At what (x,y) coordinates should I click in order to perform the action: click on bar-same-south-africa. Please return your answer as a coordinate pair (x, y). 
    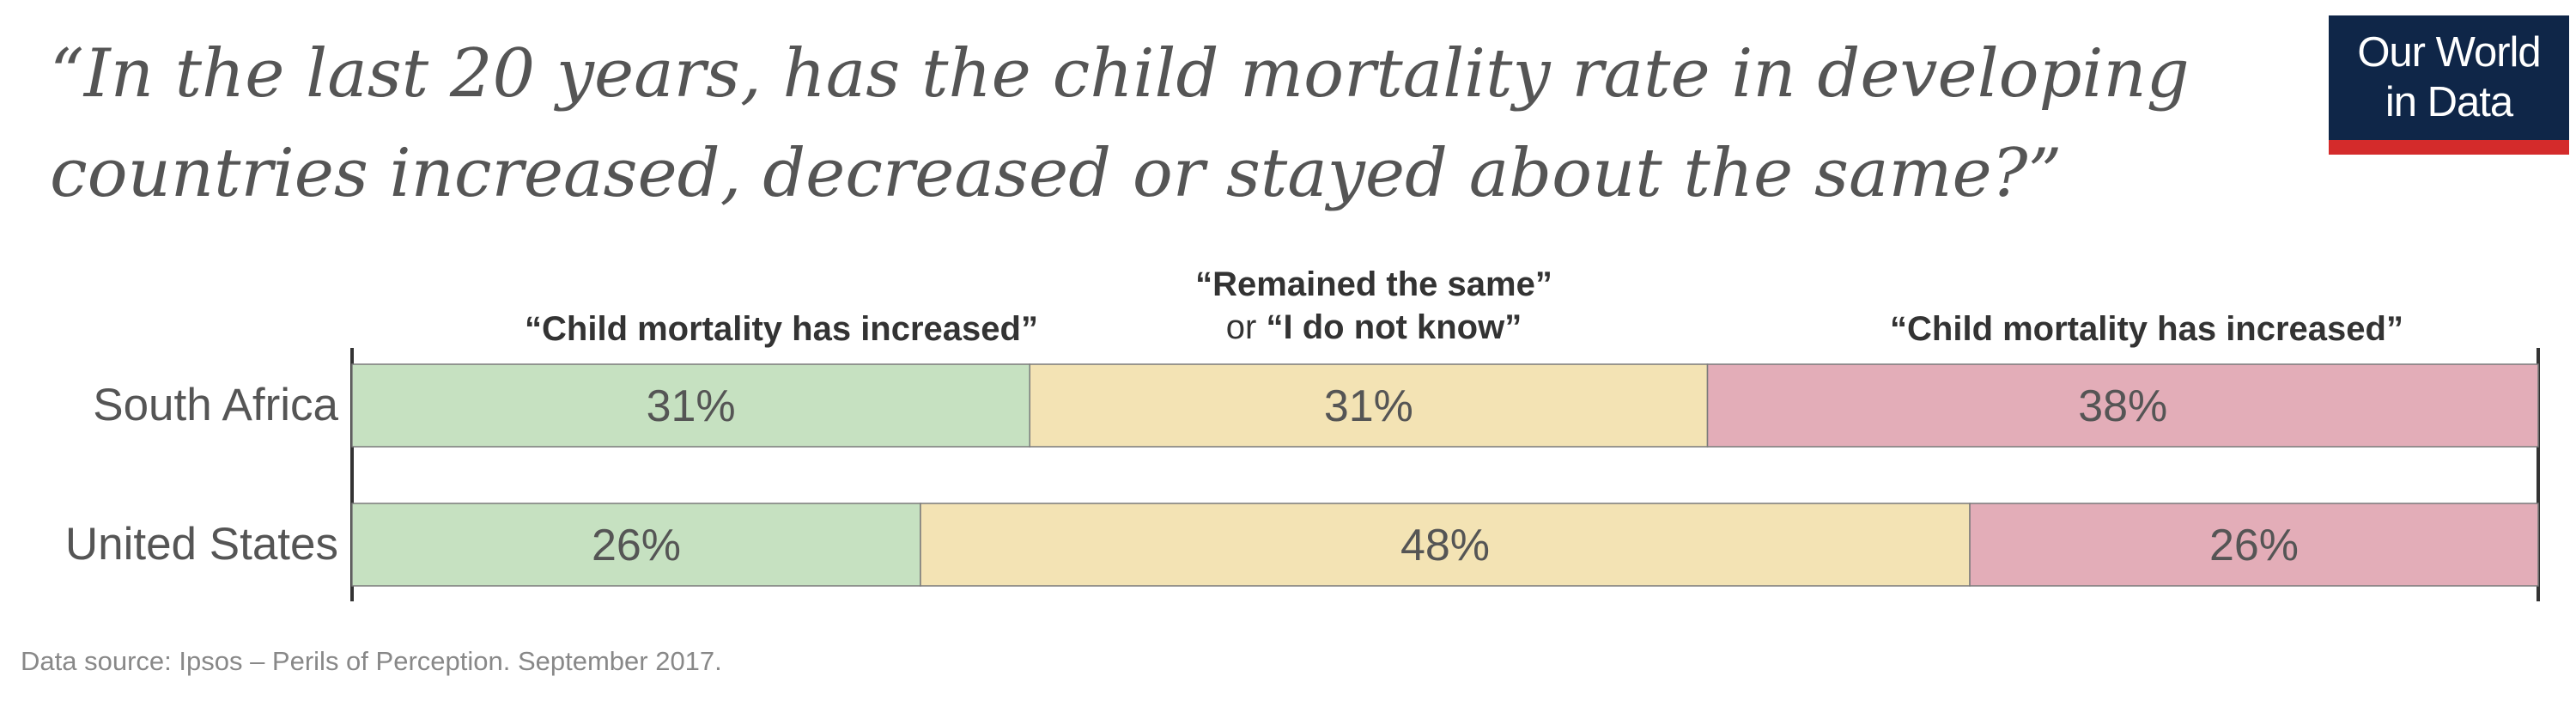
    Looking at the image, I should click on (1369, 405).